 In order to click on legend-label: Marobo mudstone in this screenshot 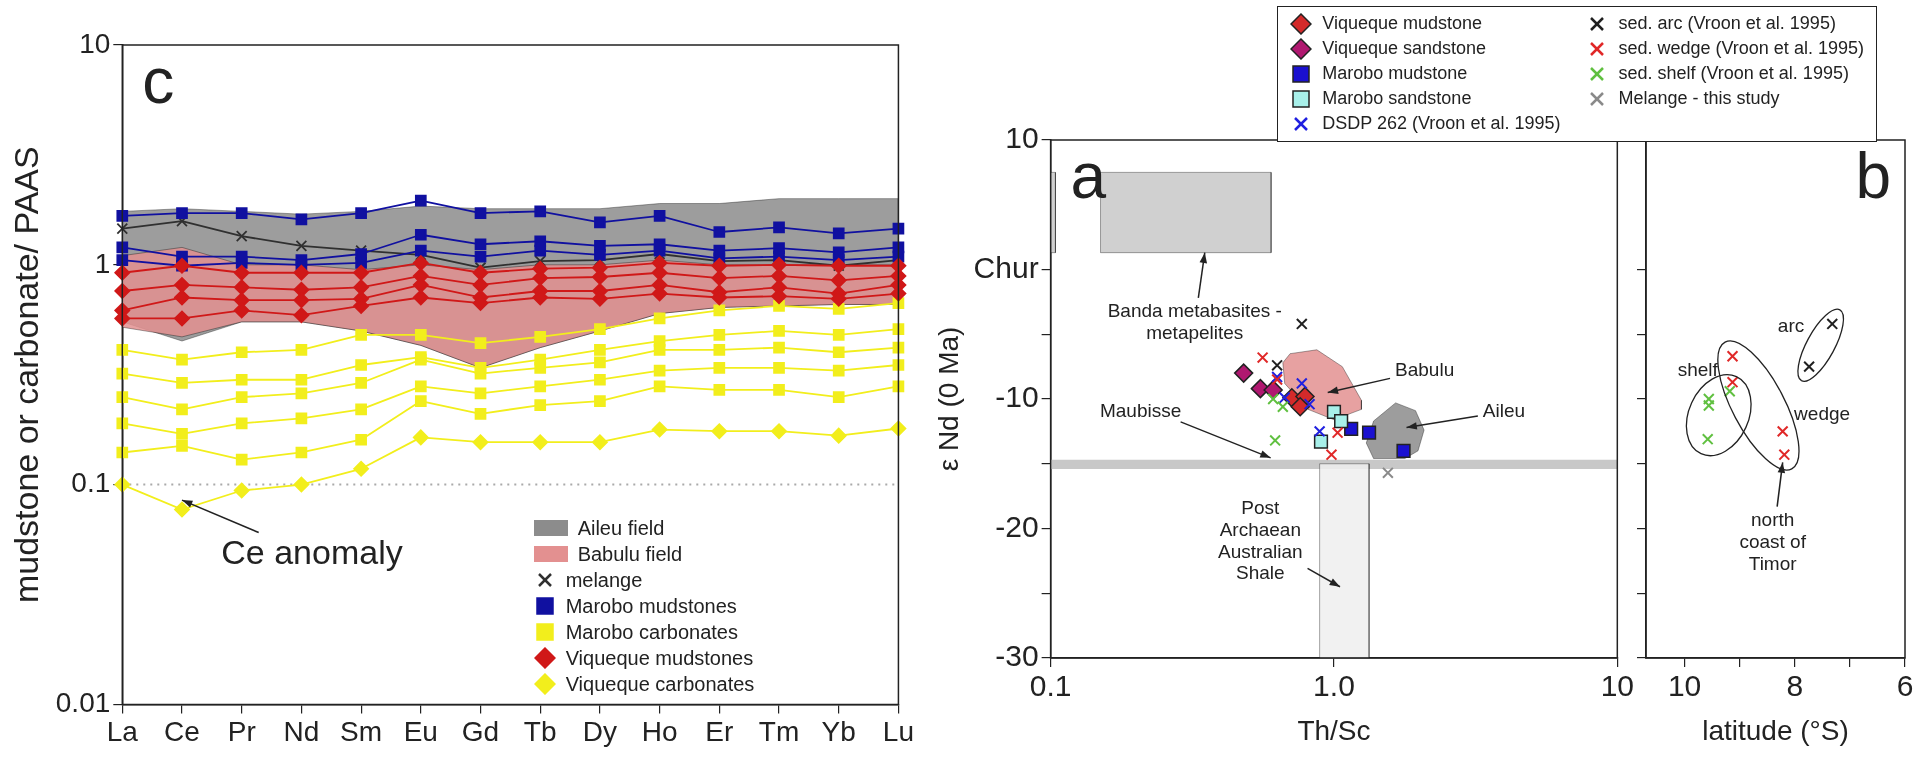, I will do `click(1395, 74)`.